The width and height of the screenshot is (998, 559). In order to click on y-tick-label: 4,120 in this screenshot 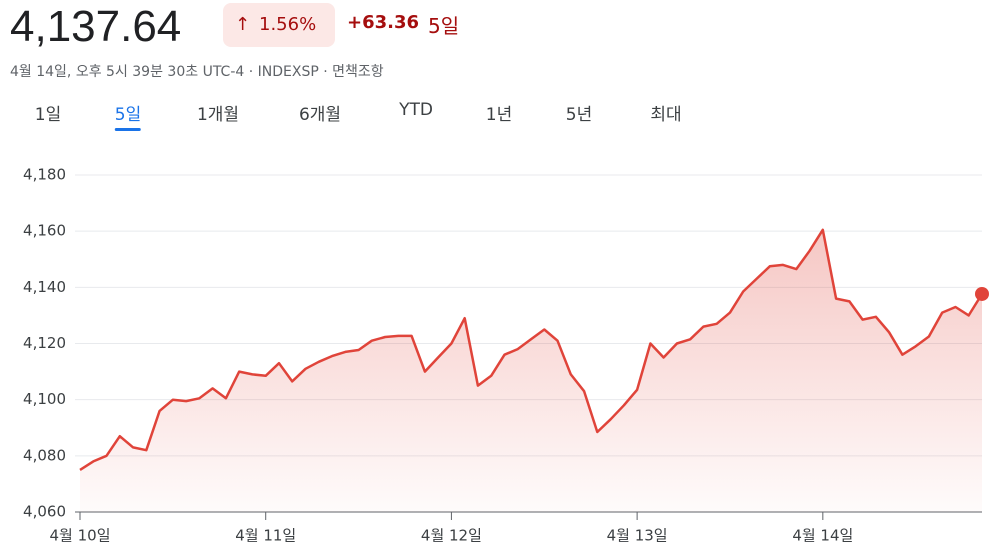, I will do `click(44, 343)`.